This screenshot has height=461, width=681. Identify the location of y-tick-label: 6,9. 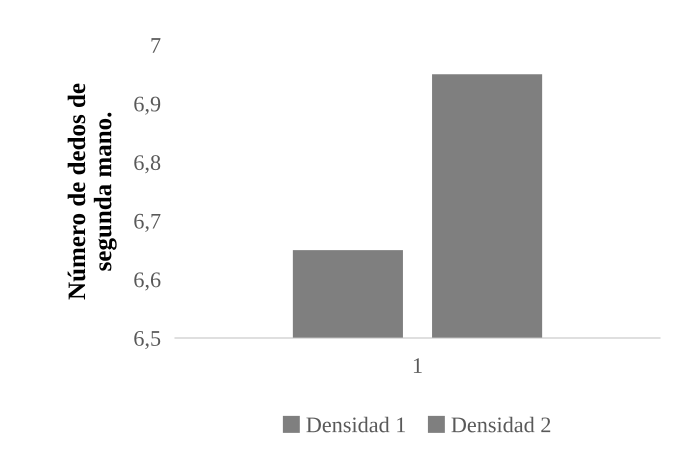
(147, 105).